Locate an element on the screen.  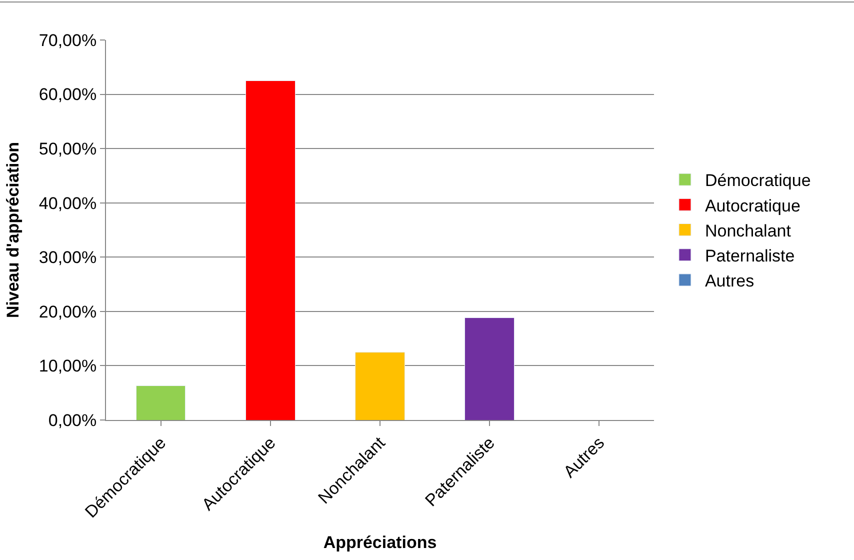
legend-label: Démocratique is located at coordinates (757, 180).